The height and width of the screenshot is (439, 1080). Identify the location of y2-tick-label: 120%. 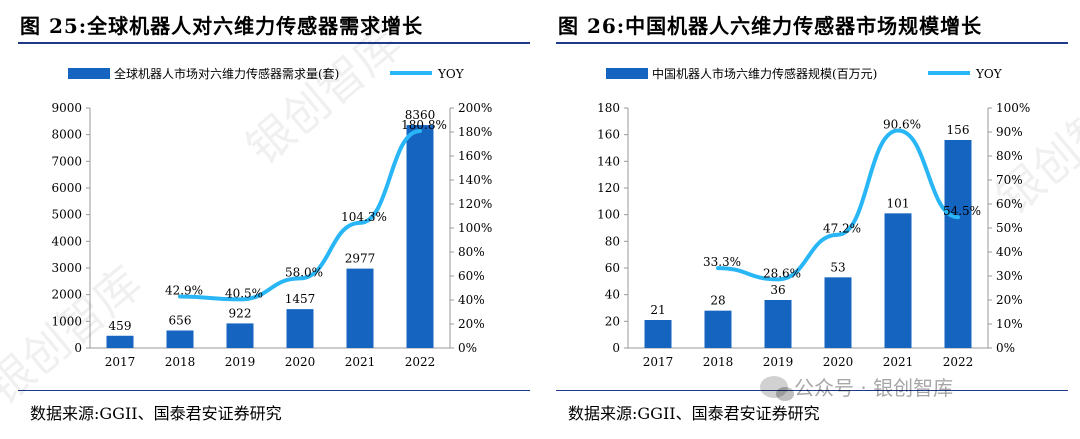
(475, 204).